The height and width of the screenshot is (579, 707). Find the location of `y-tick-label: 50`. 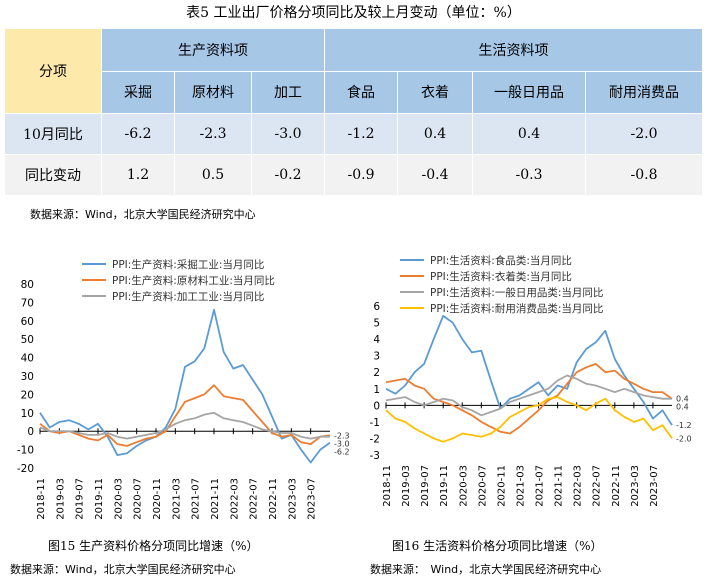

y-tick-label: 50 is located at coordinates (27, 340).